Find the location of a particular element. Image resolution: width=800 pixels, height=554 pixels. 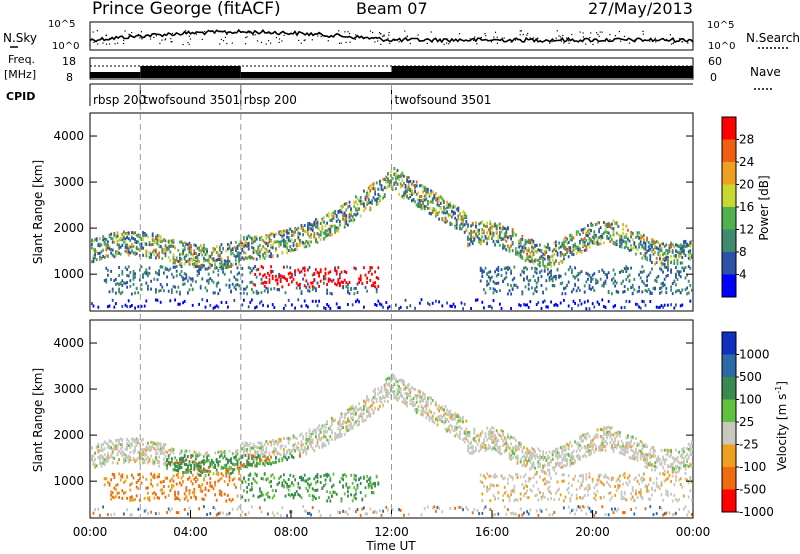

nave-tick-bottom: 0 is located at coordinates (713, 77).